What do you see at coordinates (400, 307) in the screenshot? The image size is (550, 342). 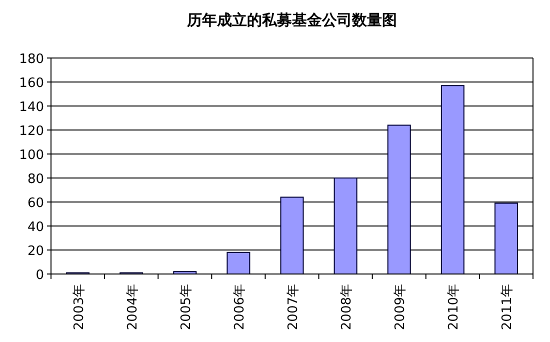 I see `x-tick-label: 2009年` at bounding box center [400, 307].